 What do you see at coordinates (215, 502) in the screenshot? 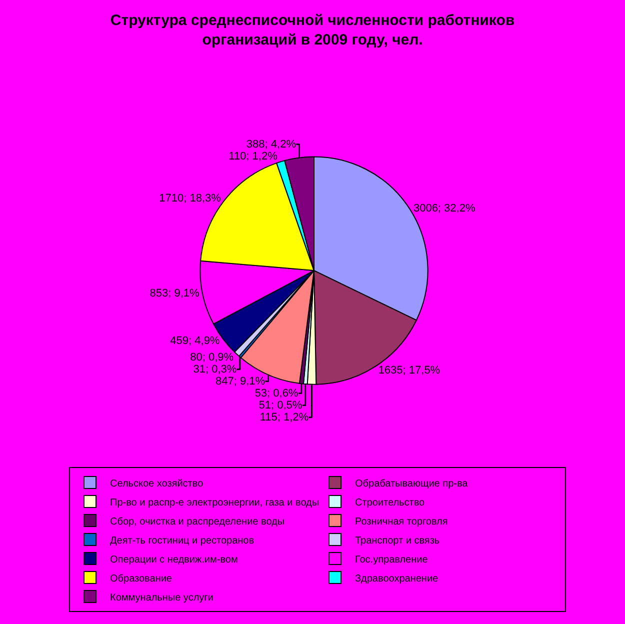
I see `legend-label: Пр-во и распр-е электроэнергии, газа и воды` at bounding box center [215, 502].